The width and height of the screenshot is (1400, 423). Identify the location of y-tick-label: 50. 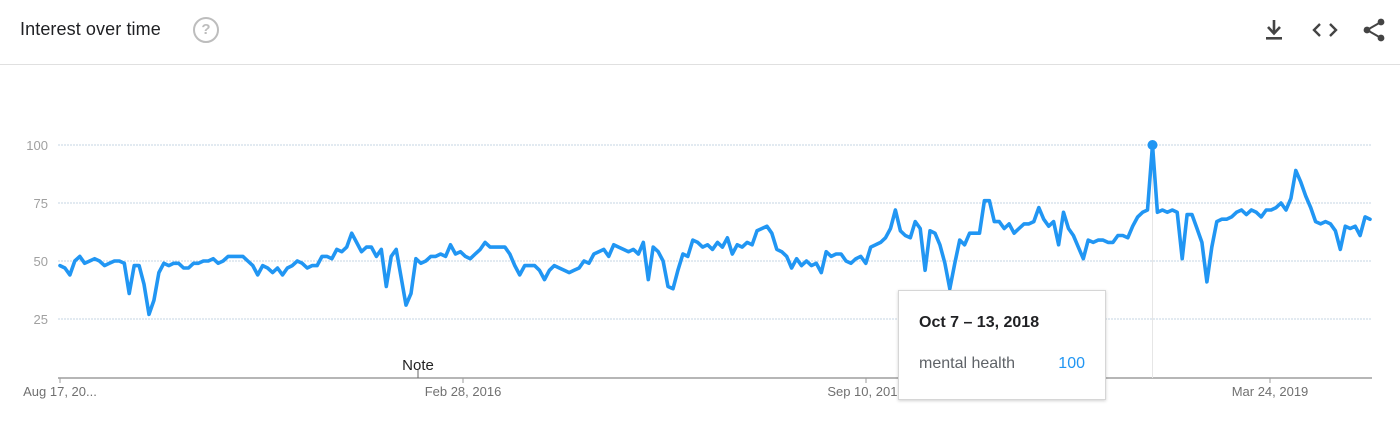
(41, 261).